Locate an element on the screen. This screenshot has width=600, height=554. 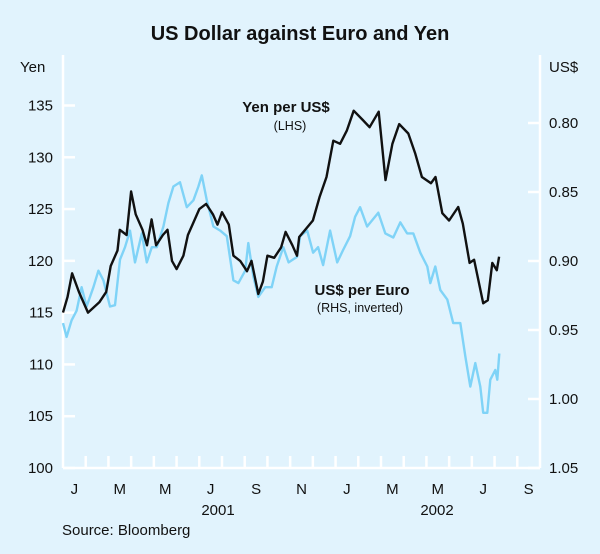
chart-title: US Dollar against Euro and Yen is located at coordinates (300, 34).